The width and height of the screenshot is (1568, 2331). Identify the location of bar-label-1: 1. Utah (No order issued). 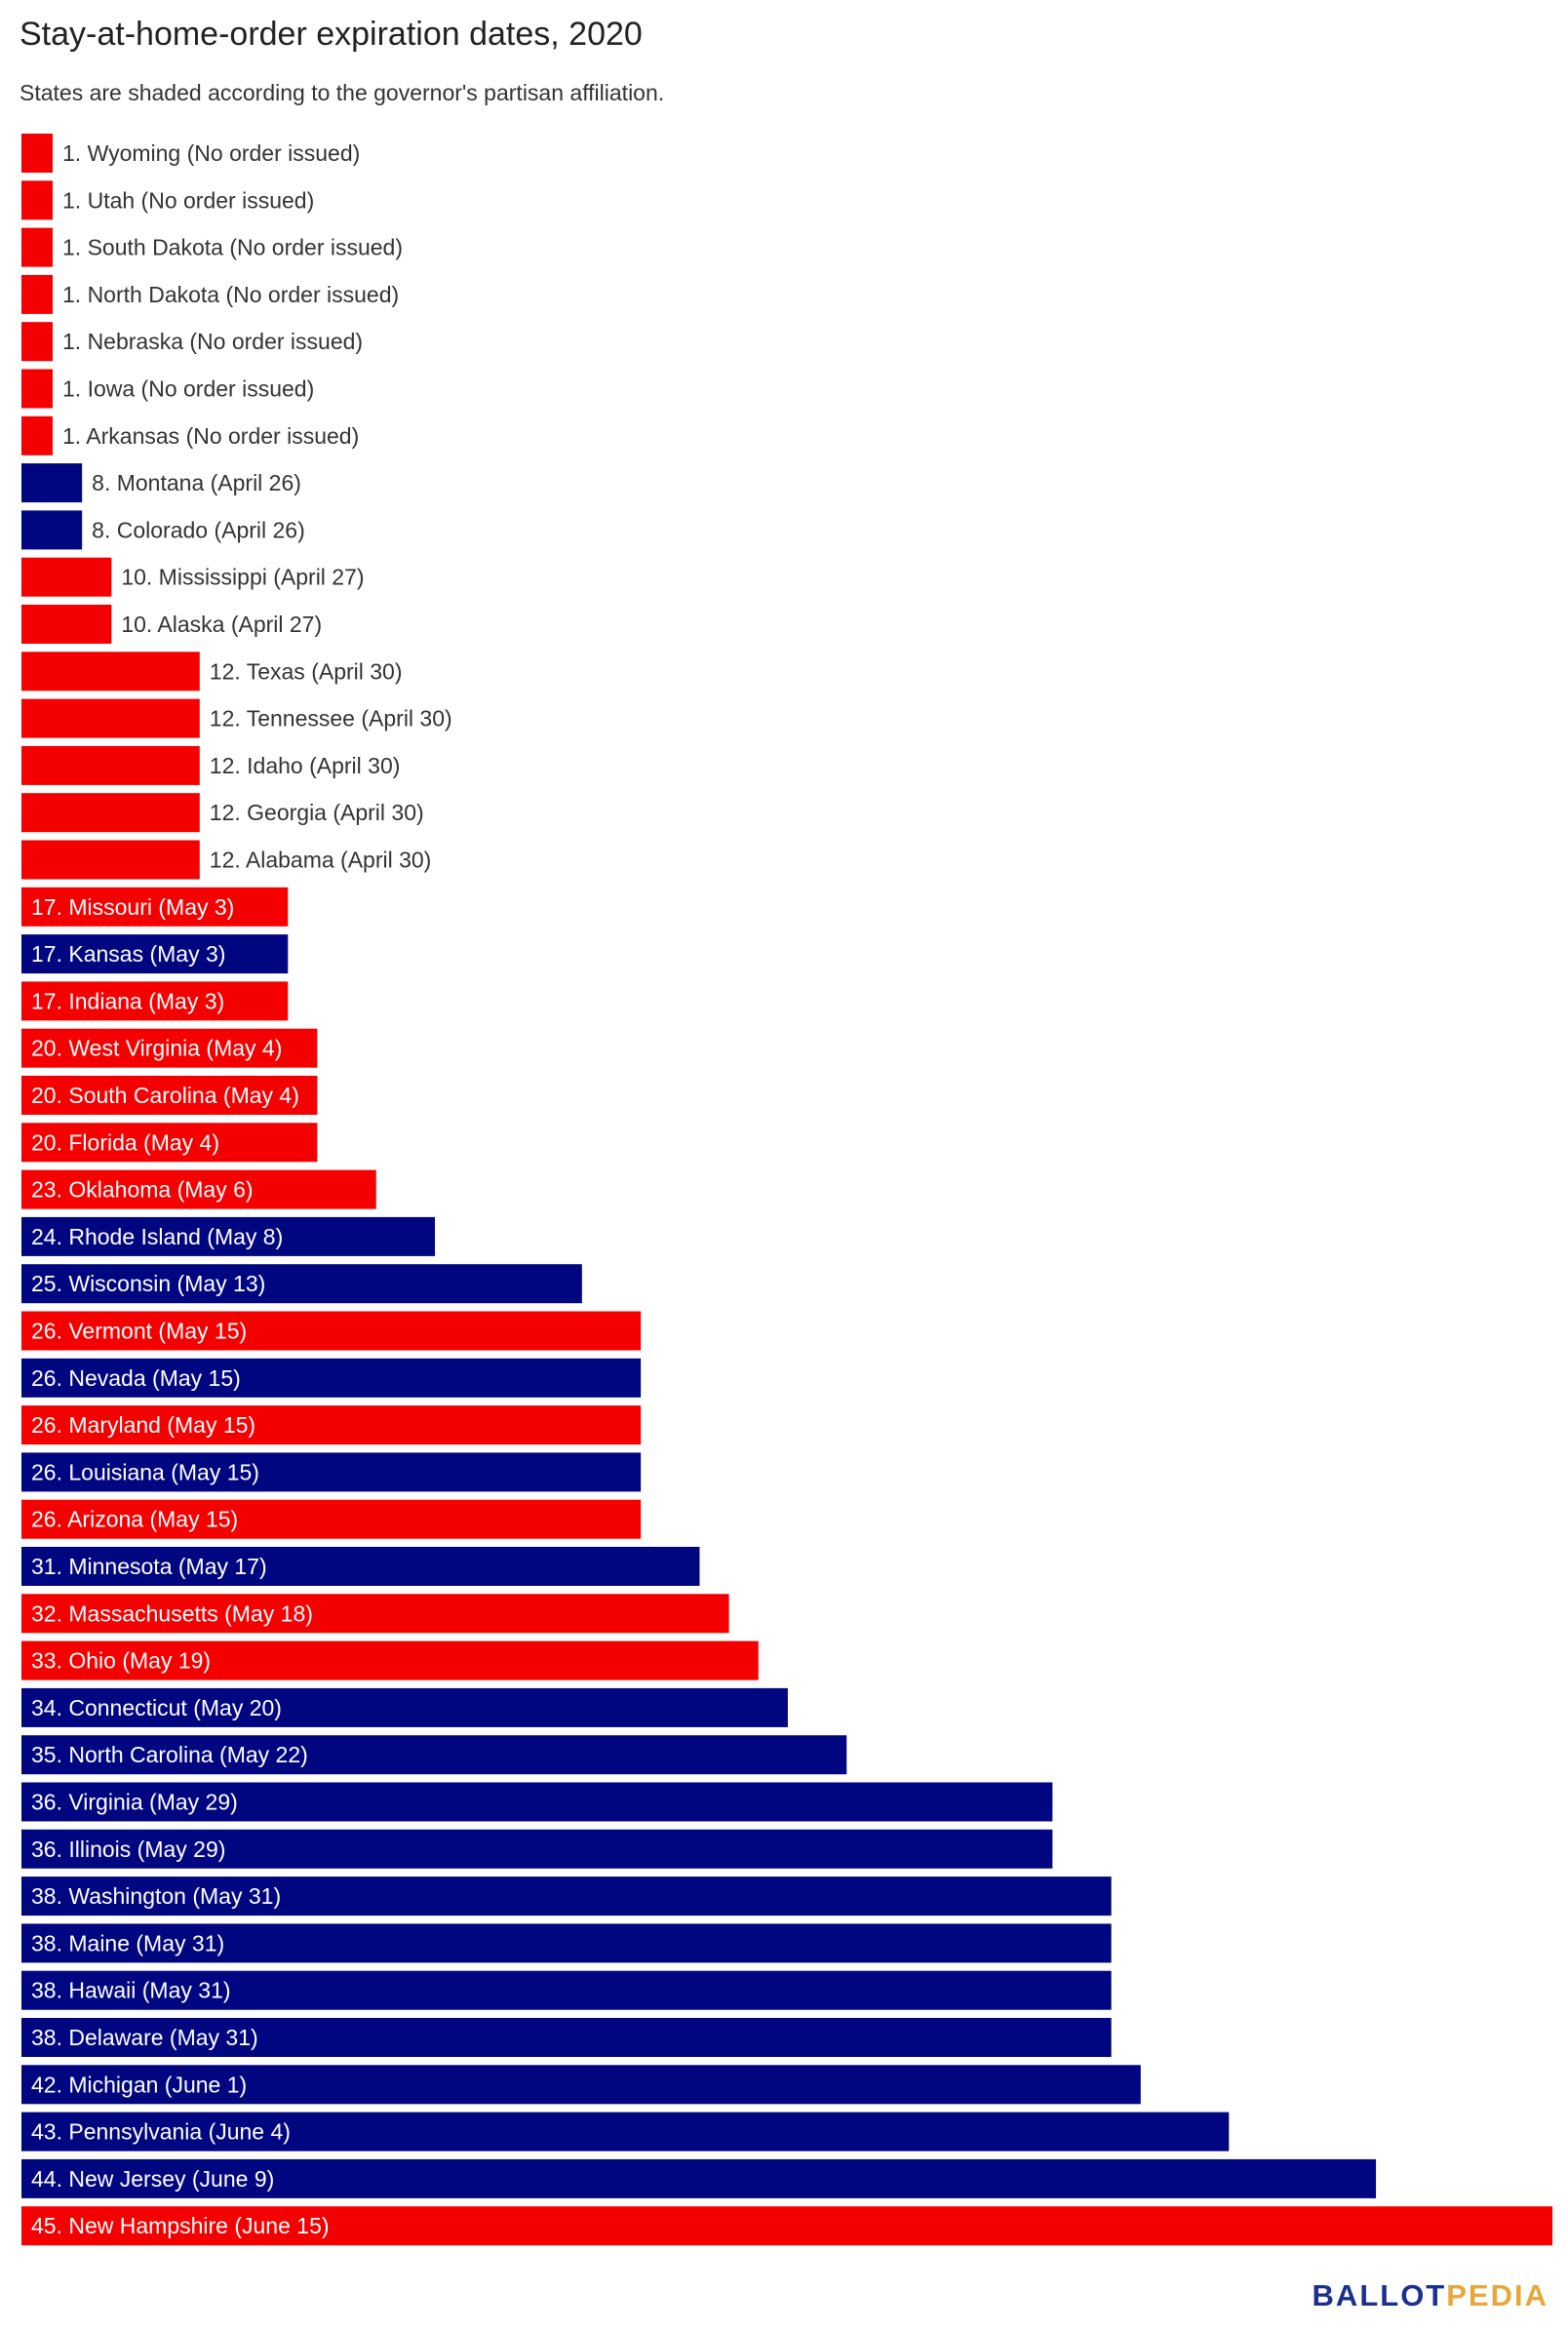
(188, 200).